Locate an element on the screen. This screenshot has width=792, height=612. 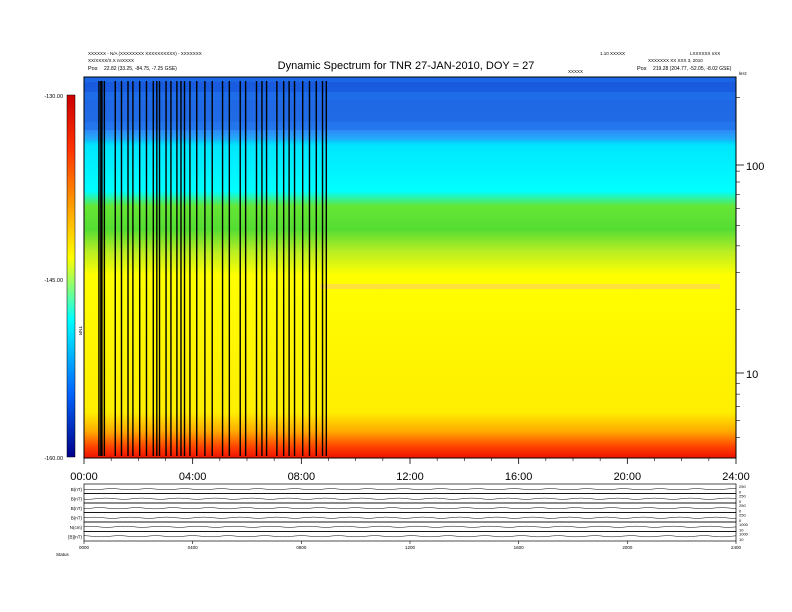
y-tick-label-100: 100 is located at coordinates (755, 167).